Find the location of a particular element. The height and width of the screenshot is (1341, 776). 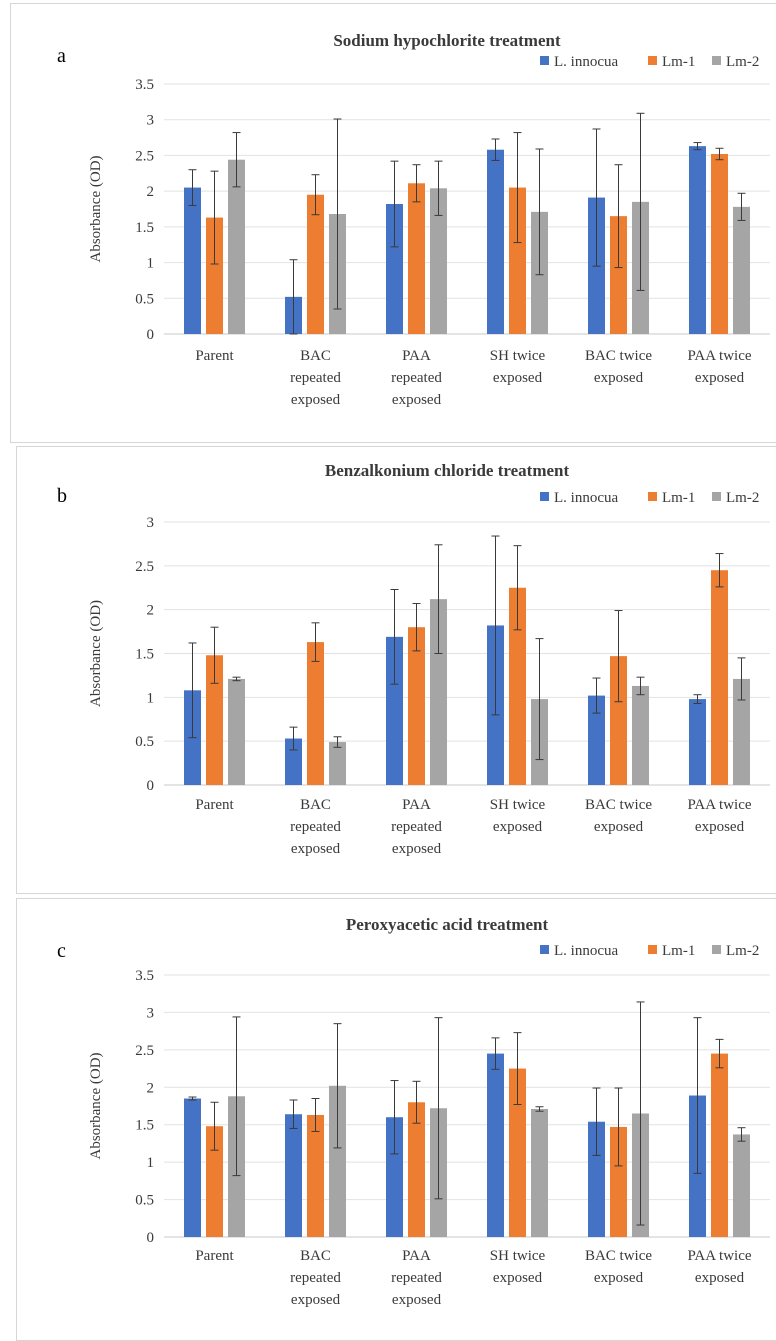

x-category-label-line: PAA is located at coordinates (416, 1256).